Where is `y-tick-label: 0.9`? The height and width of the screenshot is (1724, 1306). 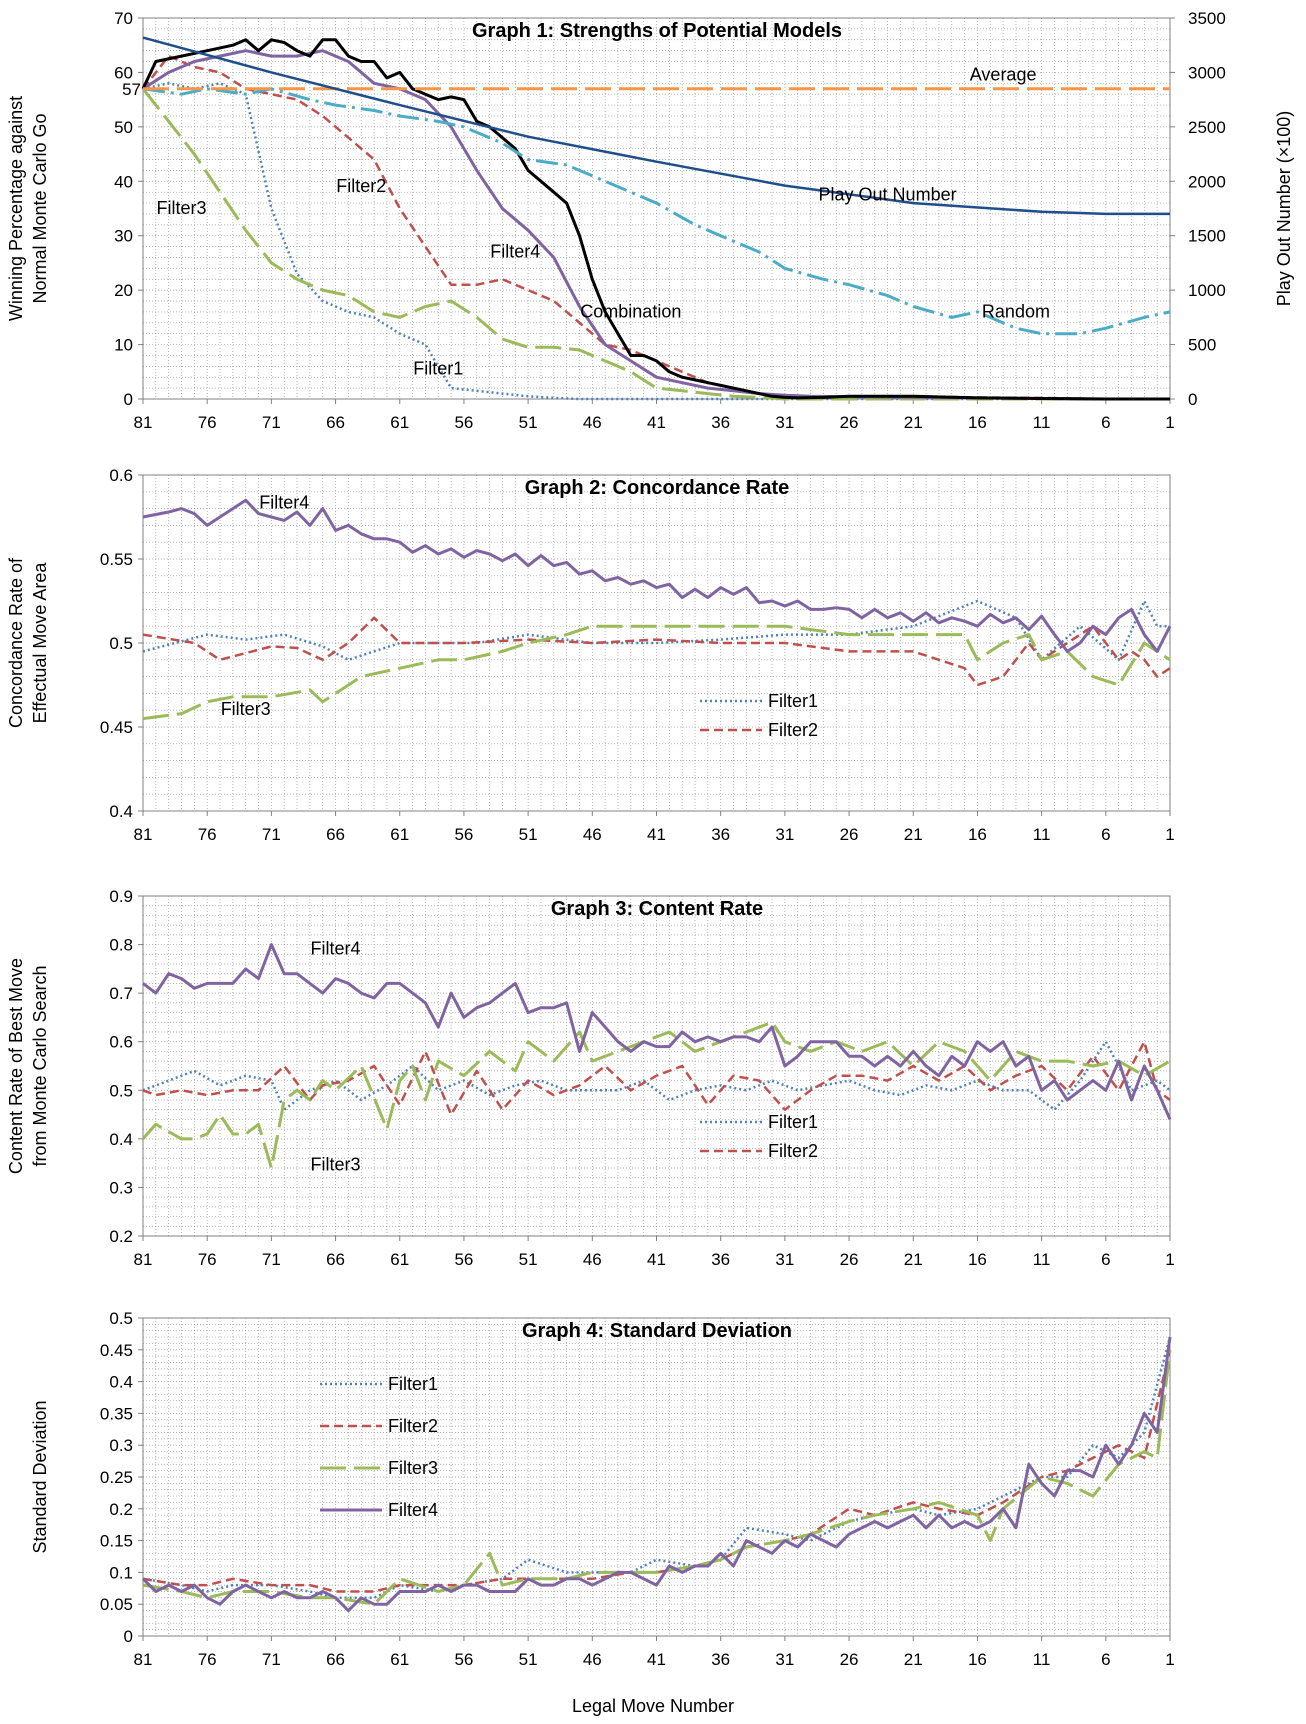 y-tick-label: 0.9 is located at coordinates (121, 896).